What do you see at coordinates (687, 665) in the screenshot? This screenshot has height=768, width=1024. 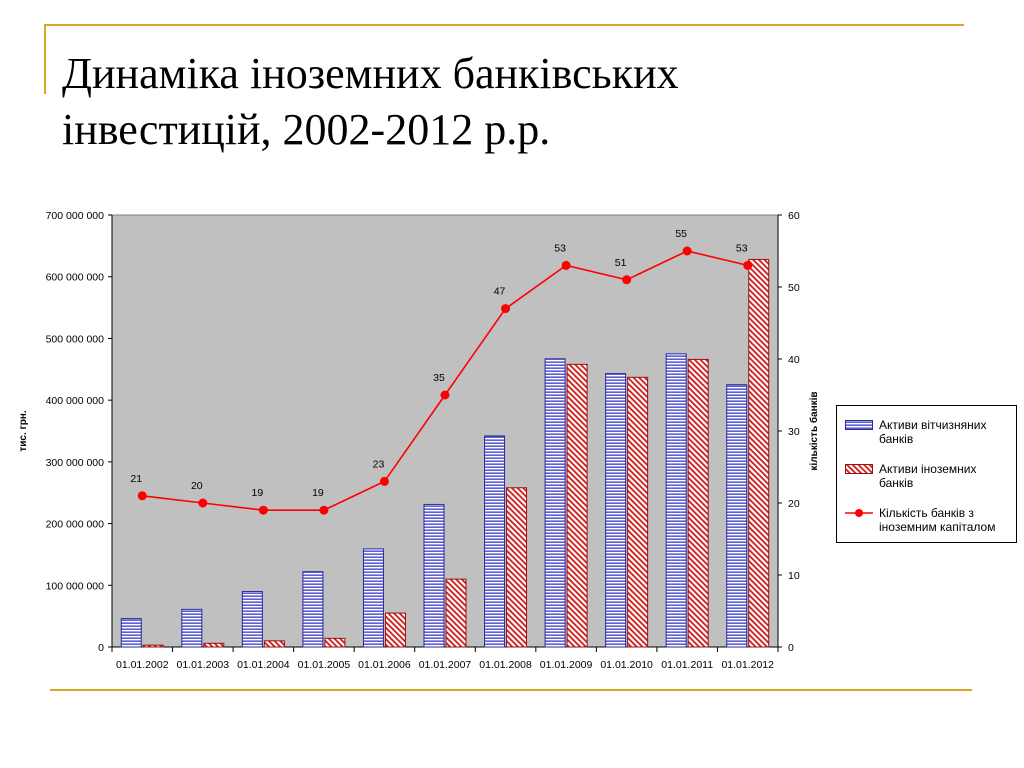 I see `x-axis-tick-label: 01.01.2011` at bounding box center [687, 665].